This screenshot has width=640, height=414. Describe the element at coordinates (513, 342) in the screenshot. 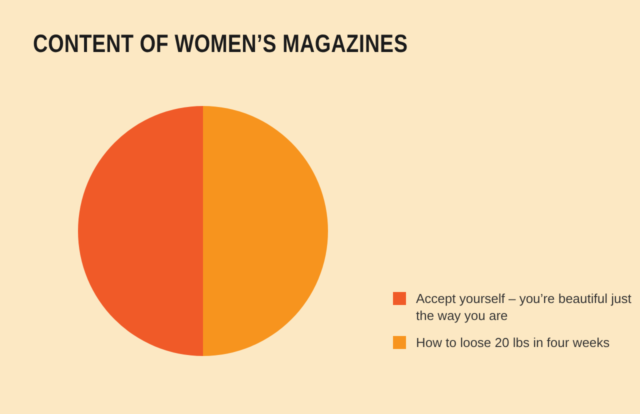

I see `legend-label: How to loose 20 lbs in four weeks` at that location.